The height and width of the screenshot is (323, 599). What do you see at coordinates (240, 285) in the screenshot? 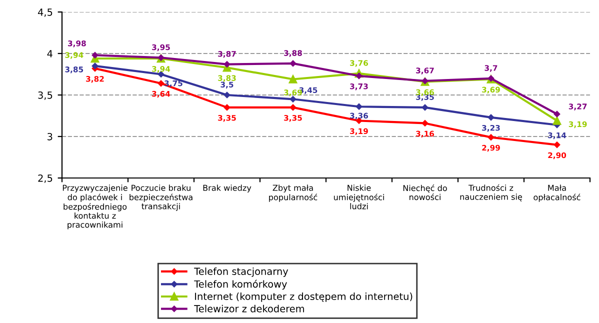
I see `legend-label: Telefon komórkowy` at bounding box center [240, 285].